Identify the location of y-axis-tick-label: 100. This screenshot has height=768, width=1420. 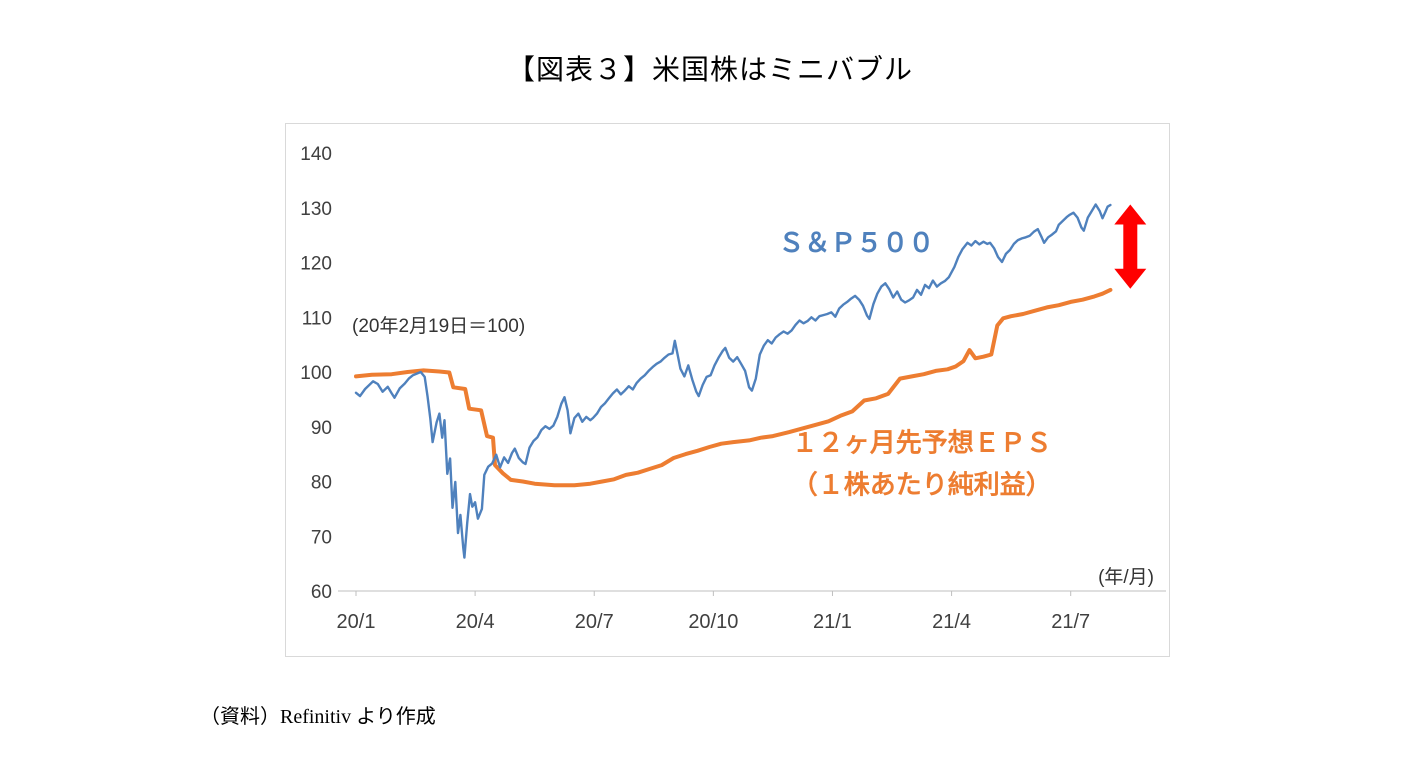
(316, 373).